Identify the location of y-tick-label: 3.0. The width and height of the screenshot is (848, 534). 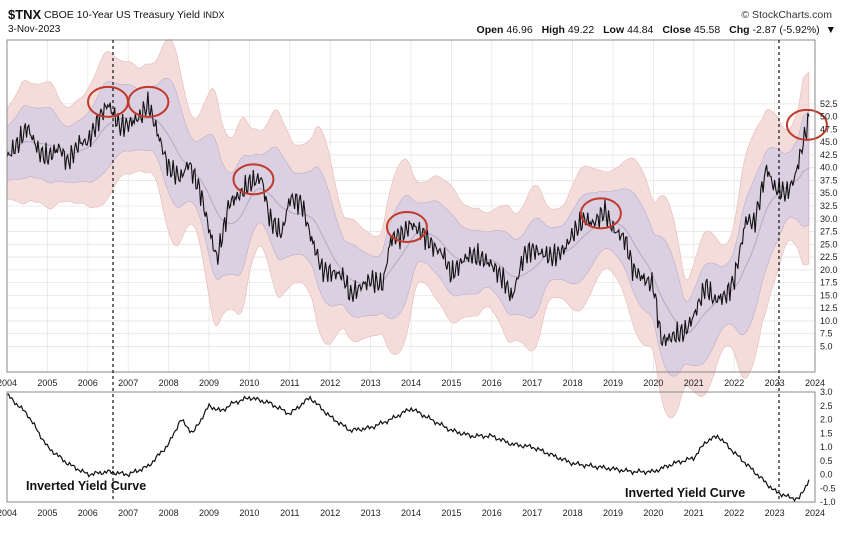
(826, 392).